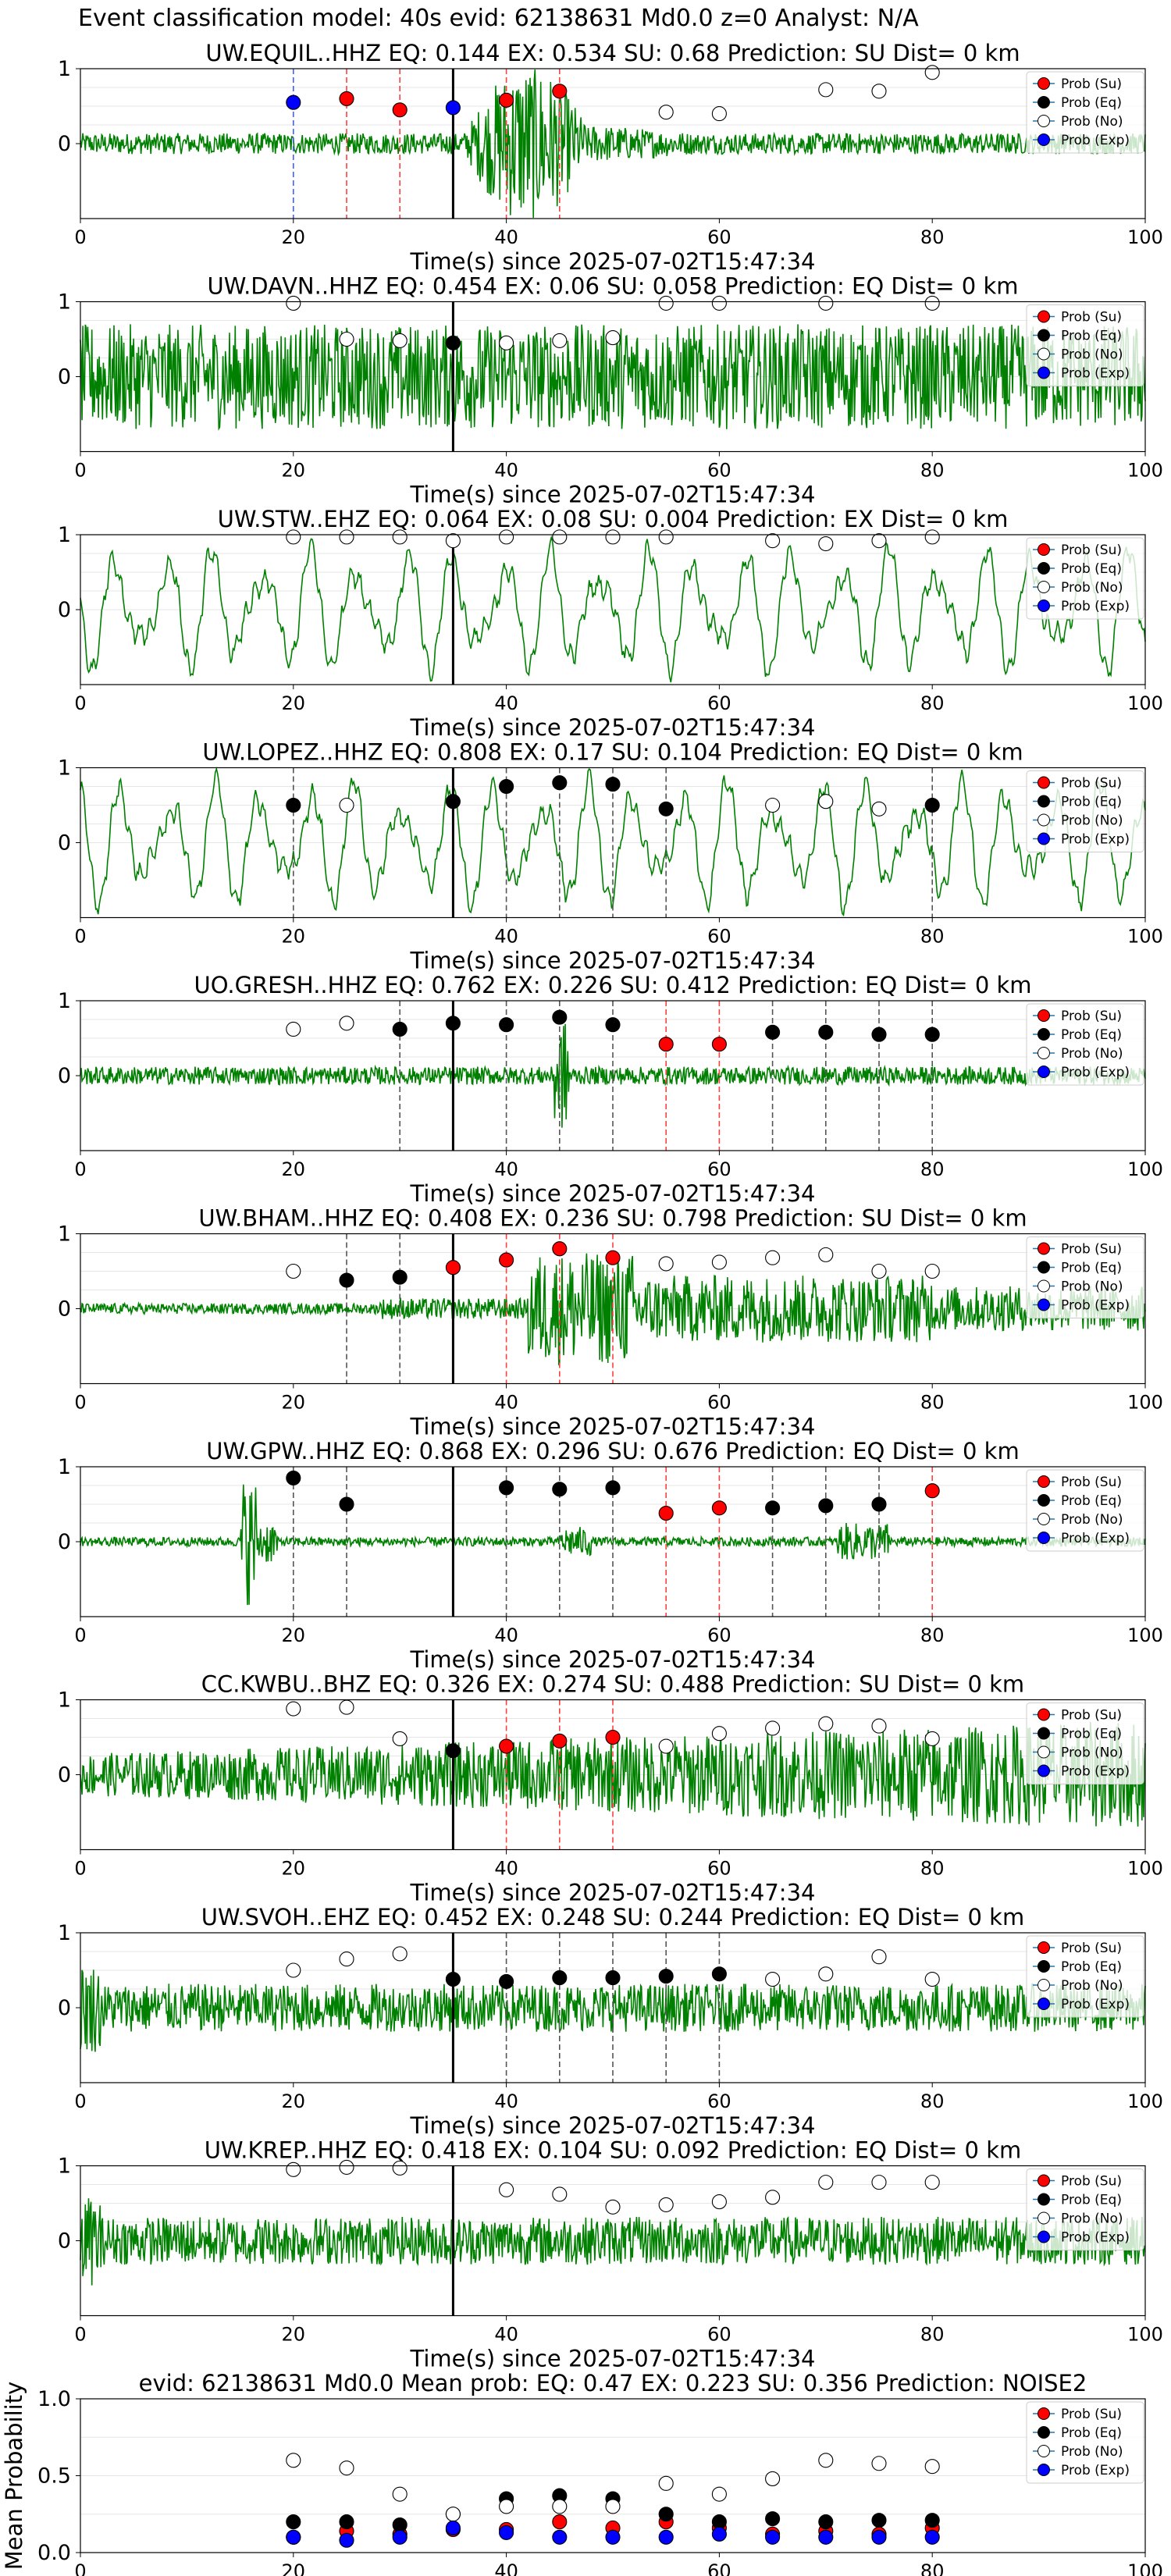 The width and height of the screenshot is (1171, 2576). What do you see at coordinates (453, 108) in the screenshot?
I see `prob-point-exp` at bounding box center [453, 108].